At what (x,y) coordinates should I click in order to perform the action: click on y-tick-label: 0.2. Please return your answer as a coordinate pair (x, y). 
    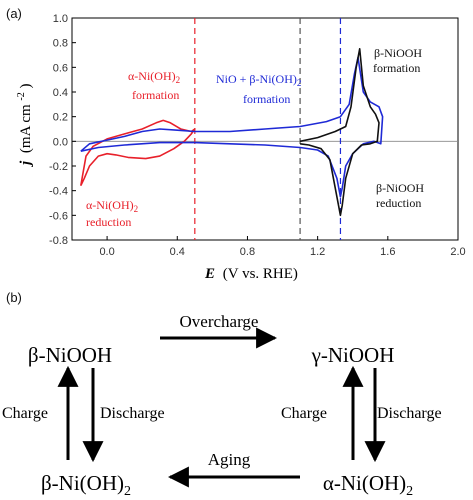
    Looking at the image, I should click on (60, 118).